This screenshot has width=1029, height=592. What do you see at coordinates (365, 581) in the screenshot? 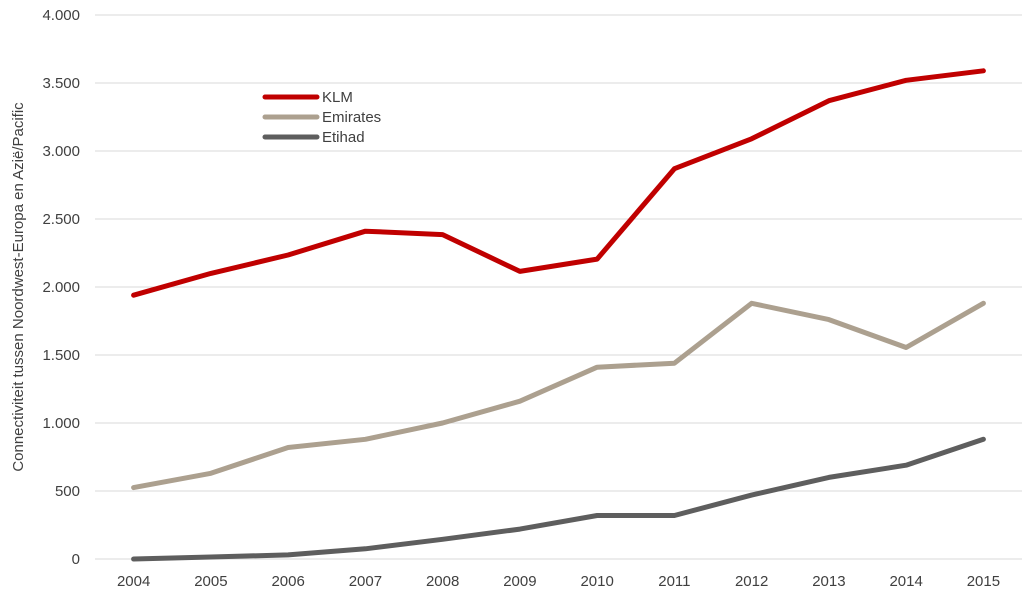
I see `x-tick-label: 2007` at bounding box center [365, 581].